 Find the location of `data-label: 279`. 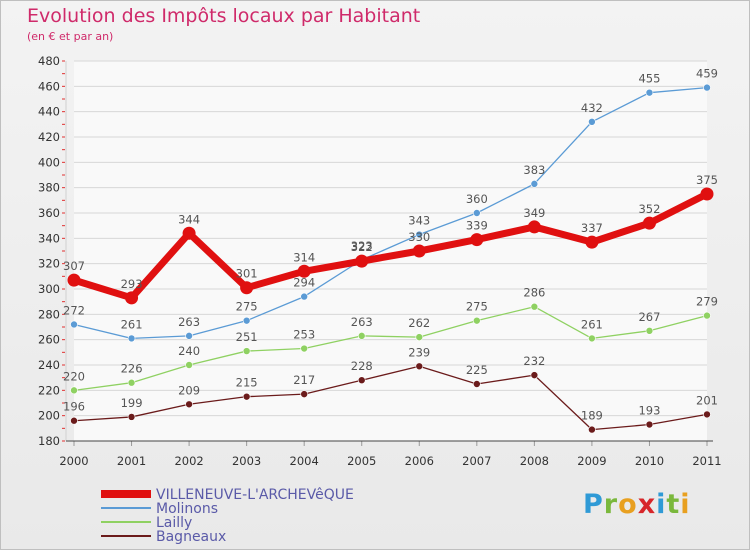

data-label: 279 is located at coordinates (707, 302).